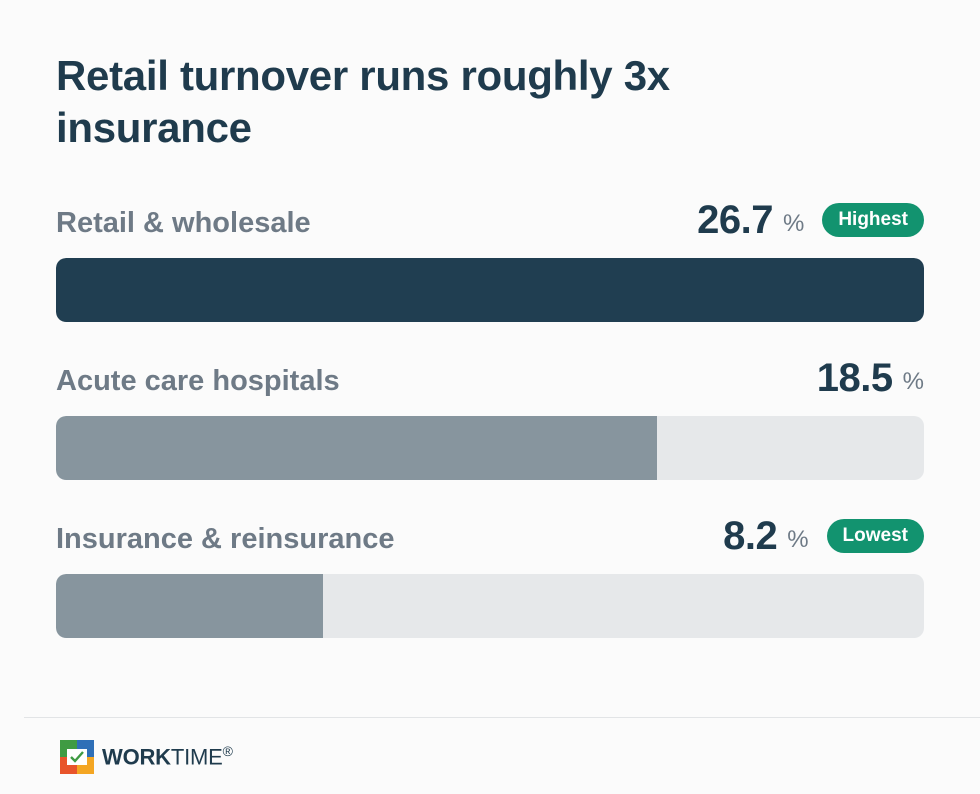  What do you see at coordinates (735, 219) in the screenshot?
I see `value-label: 26.7` at bounding box center [735, 219].